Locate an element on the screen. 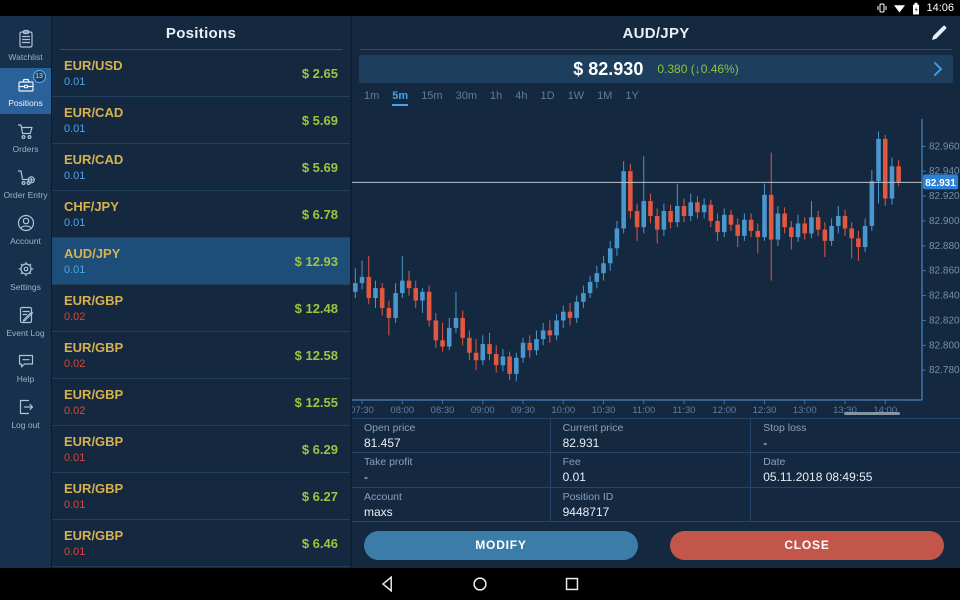 The width and height of the screenshot is (960, 600). detail-empty is located at coordinates (855, 503).